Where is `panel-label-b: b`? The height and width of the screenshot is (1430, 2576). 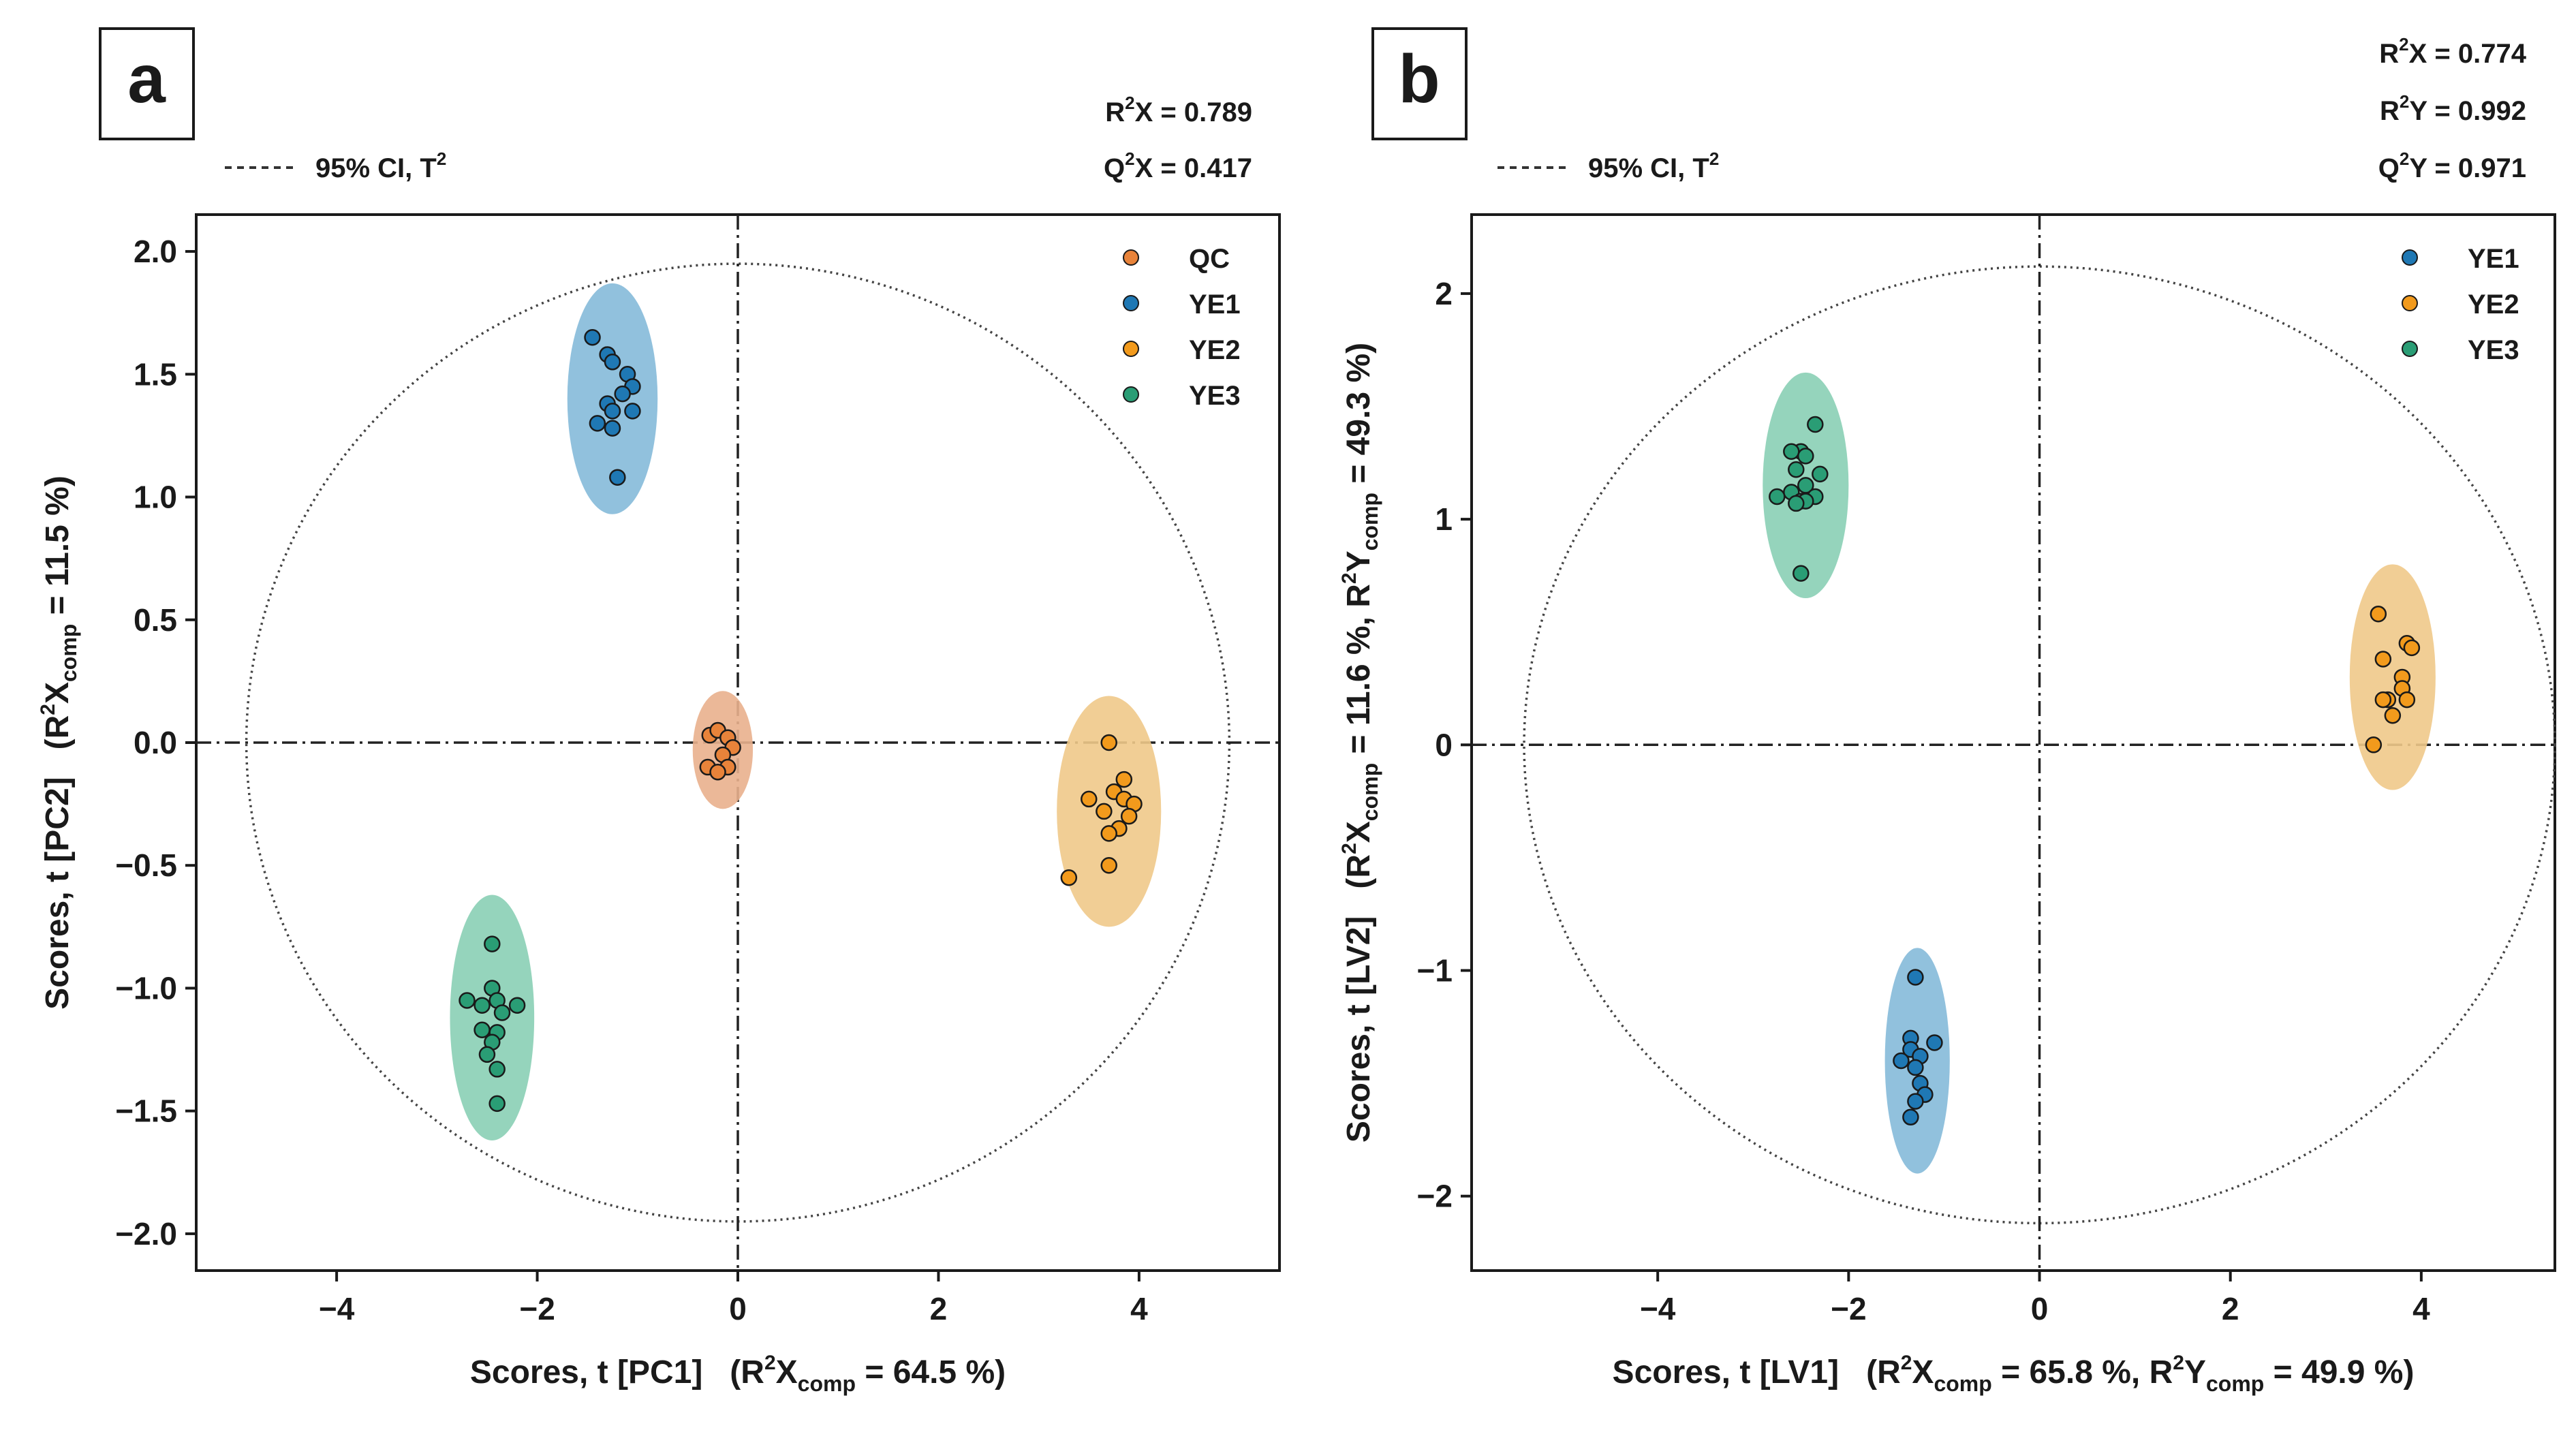
panel-label-b: b is located at coordinates (1419, 79).